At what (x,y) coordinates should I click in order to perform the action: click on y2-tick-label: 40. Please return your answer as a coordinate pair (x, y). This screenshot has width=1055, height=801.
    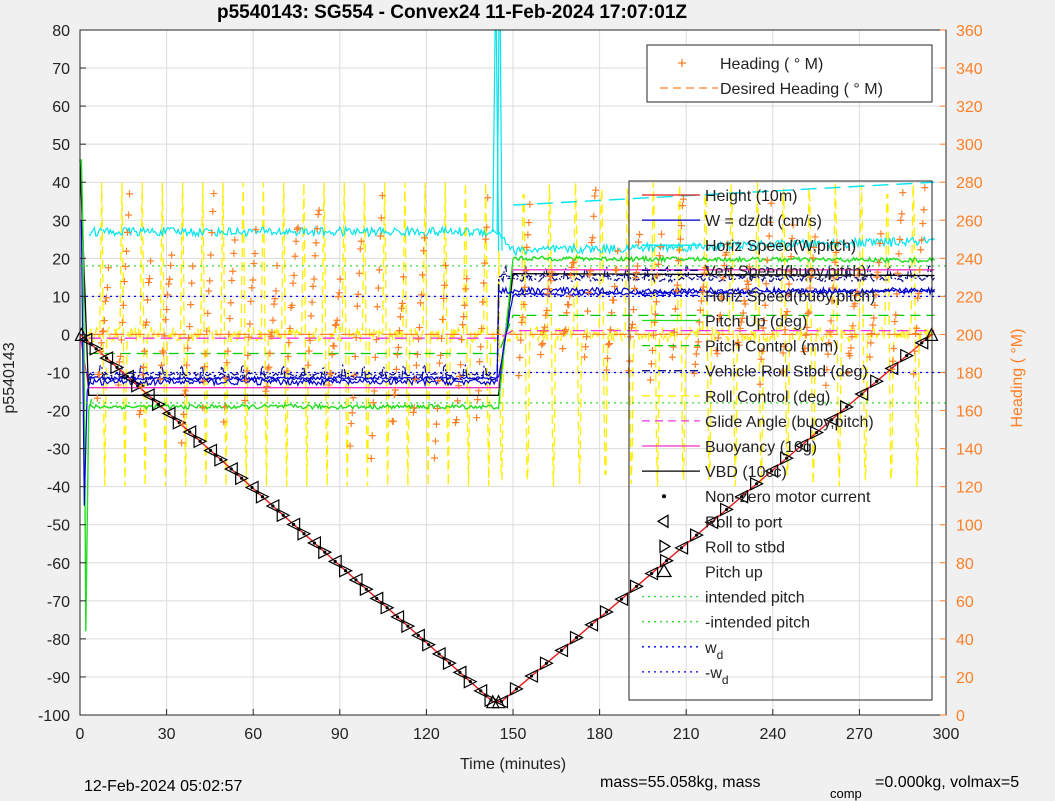
    Looking at the image, I should click on (965, 640).